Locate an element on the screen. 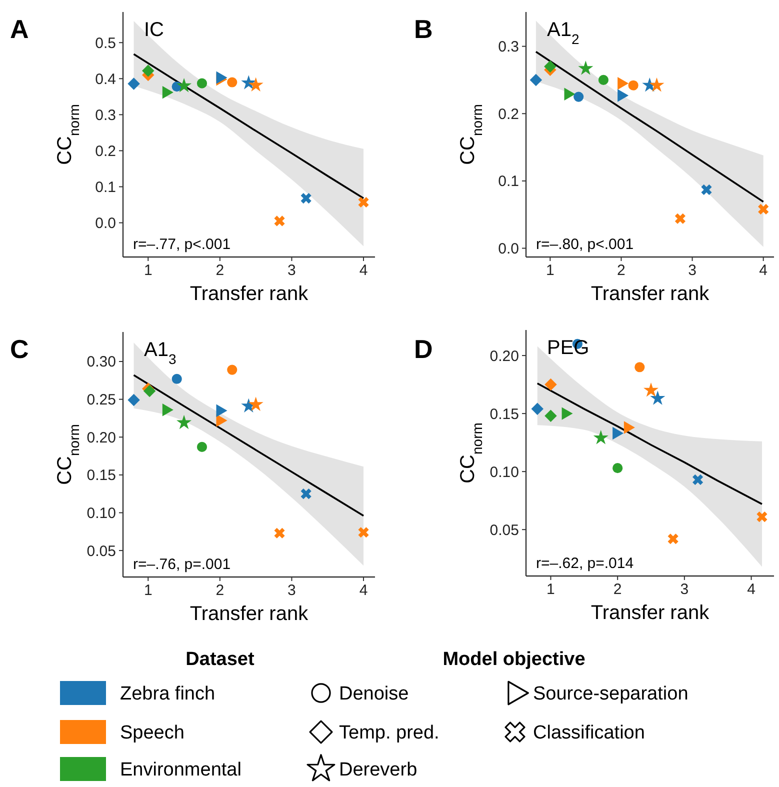  legend-title: Dataset is located at coordinates (220, 659).